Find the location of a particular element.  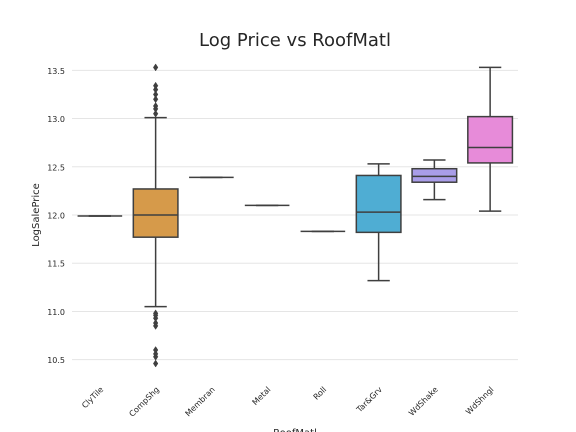

y-tick-label: 10.5 is located at coordinates (56, 360).